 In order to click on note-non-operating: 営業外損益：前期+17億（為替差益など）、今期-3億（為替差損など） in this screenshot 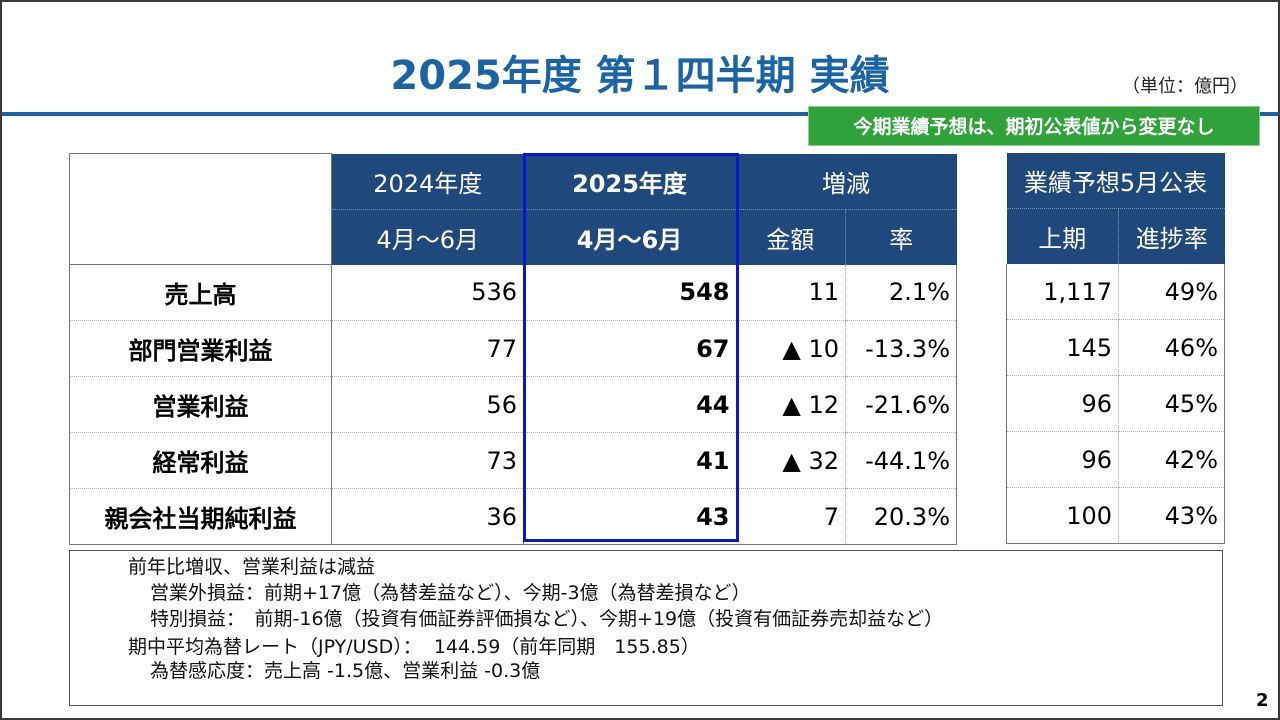, I will do `click(450, 593)`.